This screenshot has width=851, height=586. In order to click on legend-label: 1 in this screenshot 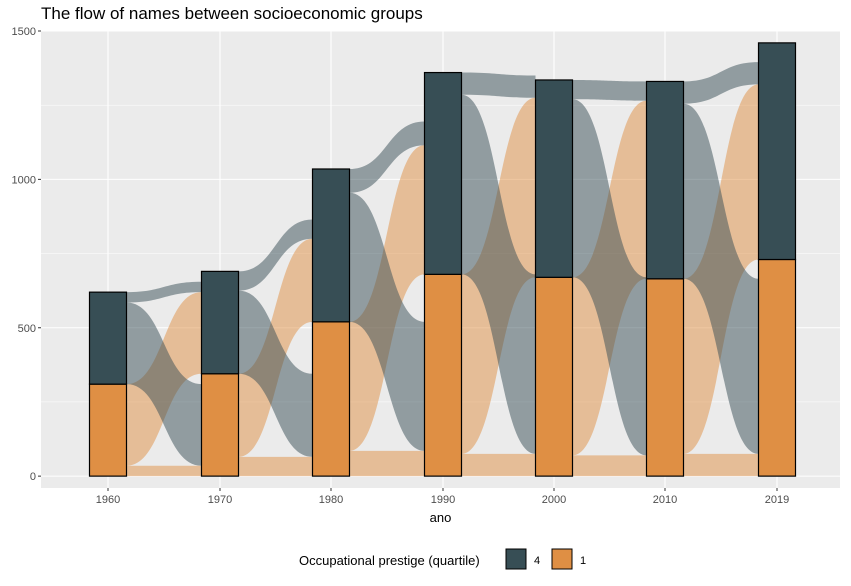, I will do `click(583, 561)`.